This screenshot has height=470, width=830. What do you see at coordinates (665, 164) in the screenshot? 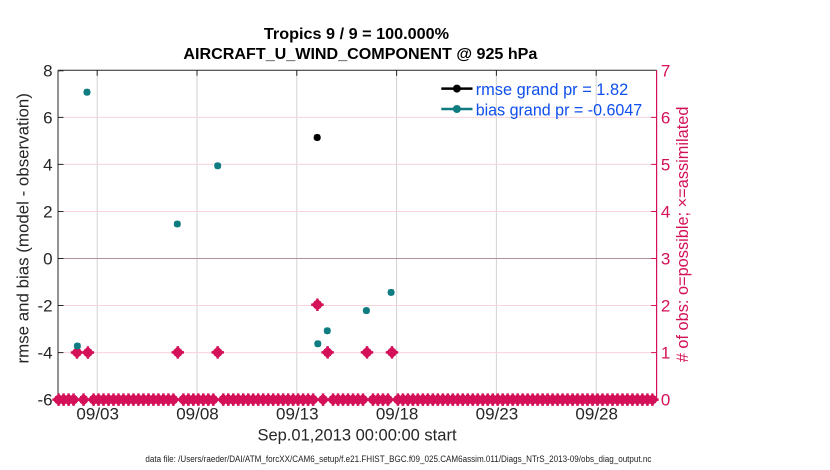
I see `svg-text: 5` at bounding box center [665, 164].